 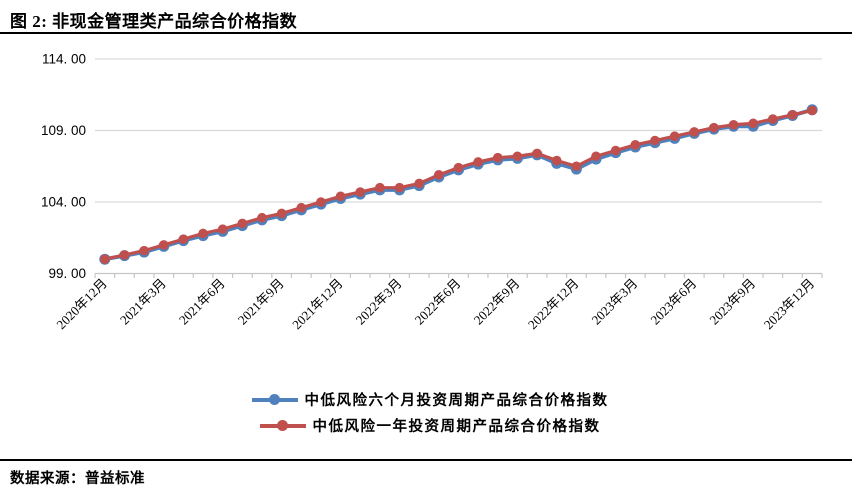 I want to click on chart-legend: 中低风险六个月投资周期产品综合价格指数 中低风险一年投资周期产品综合价格指数, so click(x=430, y=412).